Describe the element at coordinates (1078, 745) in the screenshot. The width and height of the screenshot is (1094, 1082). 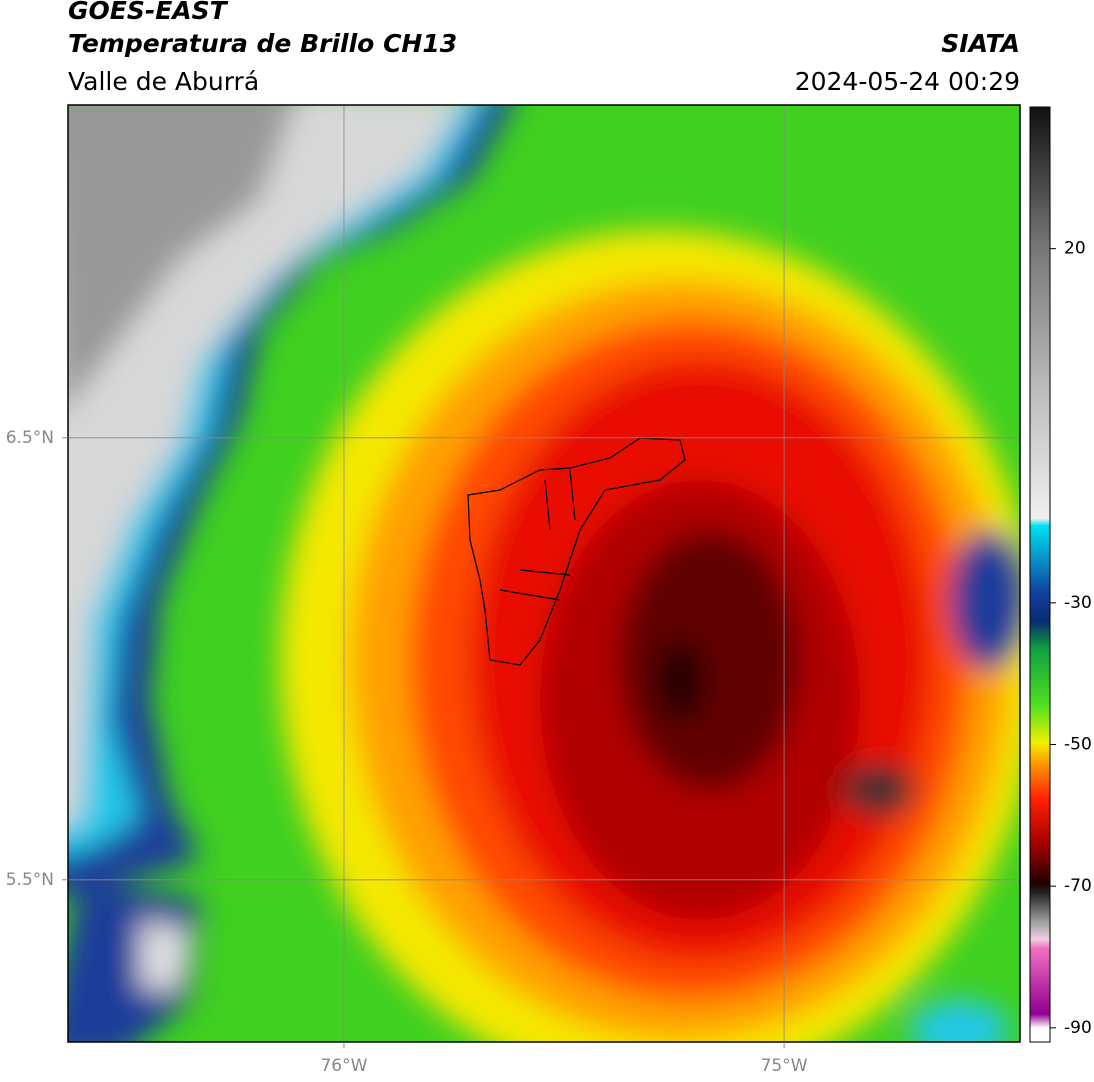
I see `colorbar-tick-label: -50` at that location.